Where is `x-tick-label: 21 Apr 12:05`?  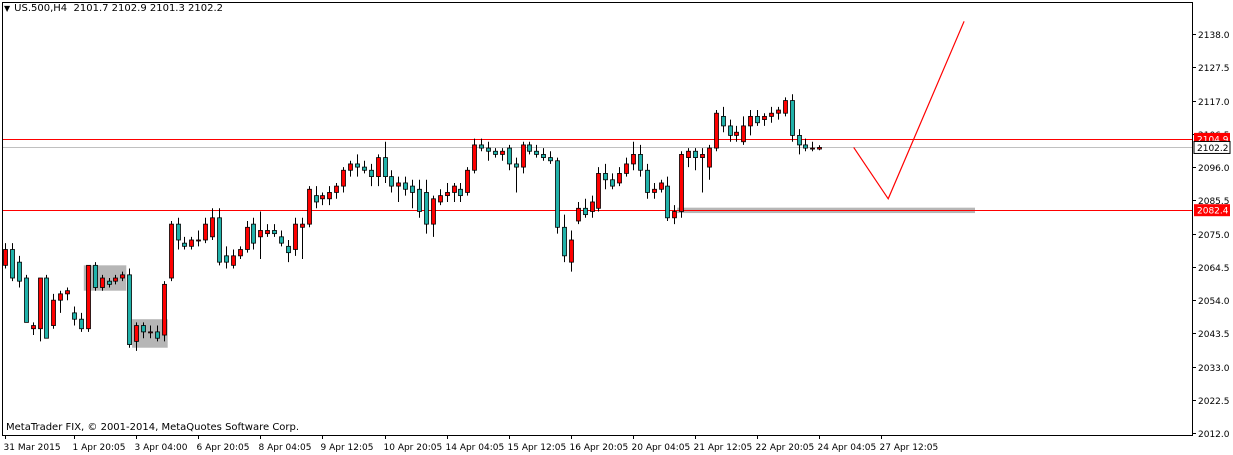 x-tick-label: 21 Apr 12:05 is located at coordinates (723, 448).